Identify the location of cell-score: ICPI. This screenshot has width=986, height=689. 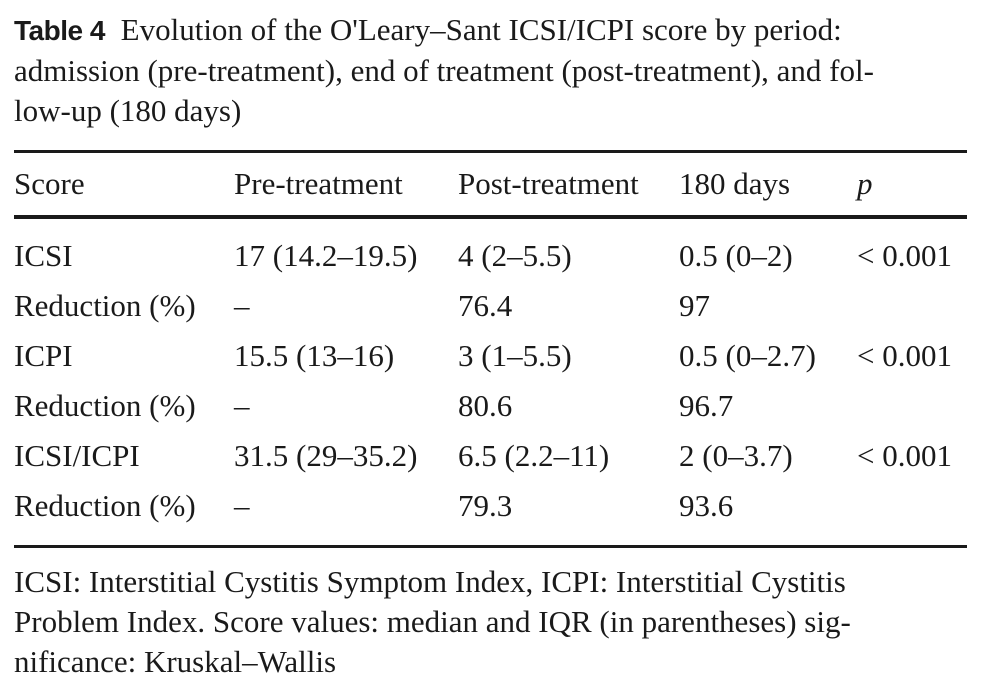
(43, 355).